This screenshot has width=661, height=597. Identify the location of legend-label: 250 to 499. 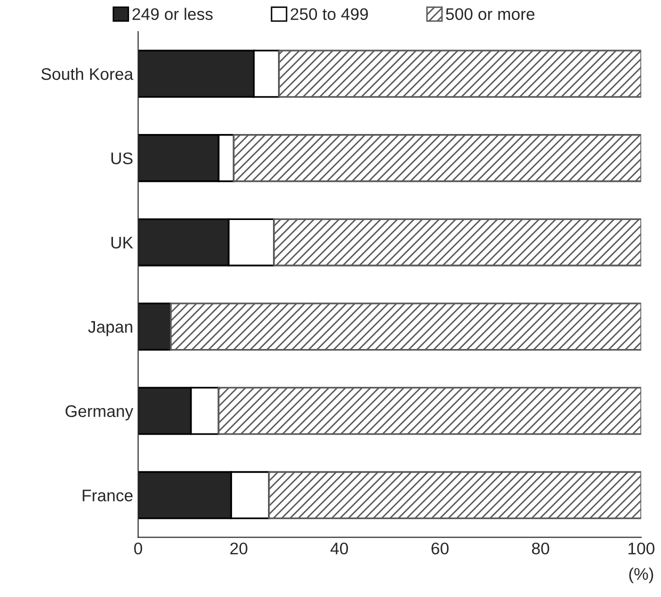
(329, 14).